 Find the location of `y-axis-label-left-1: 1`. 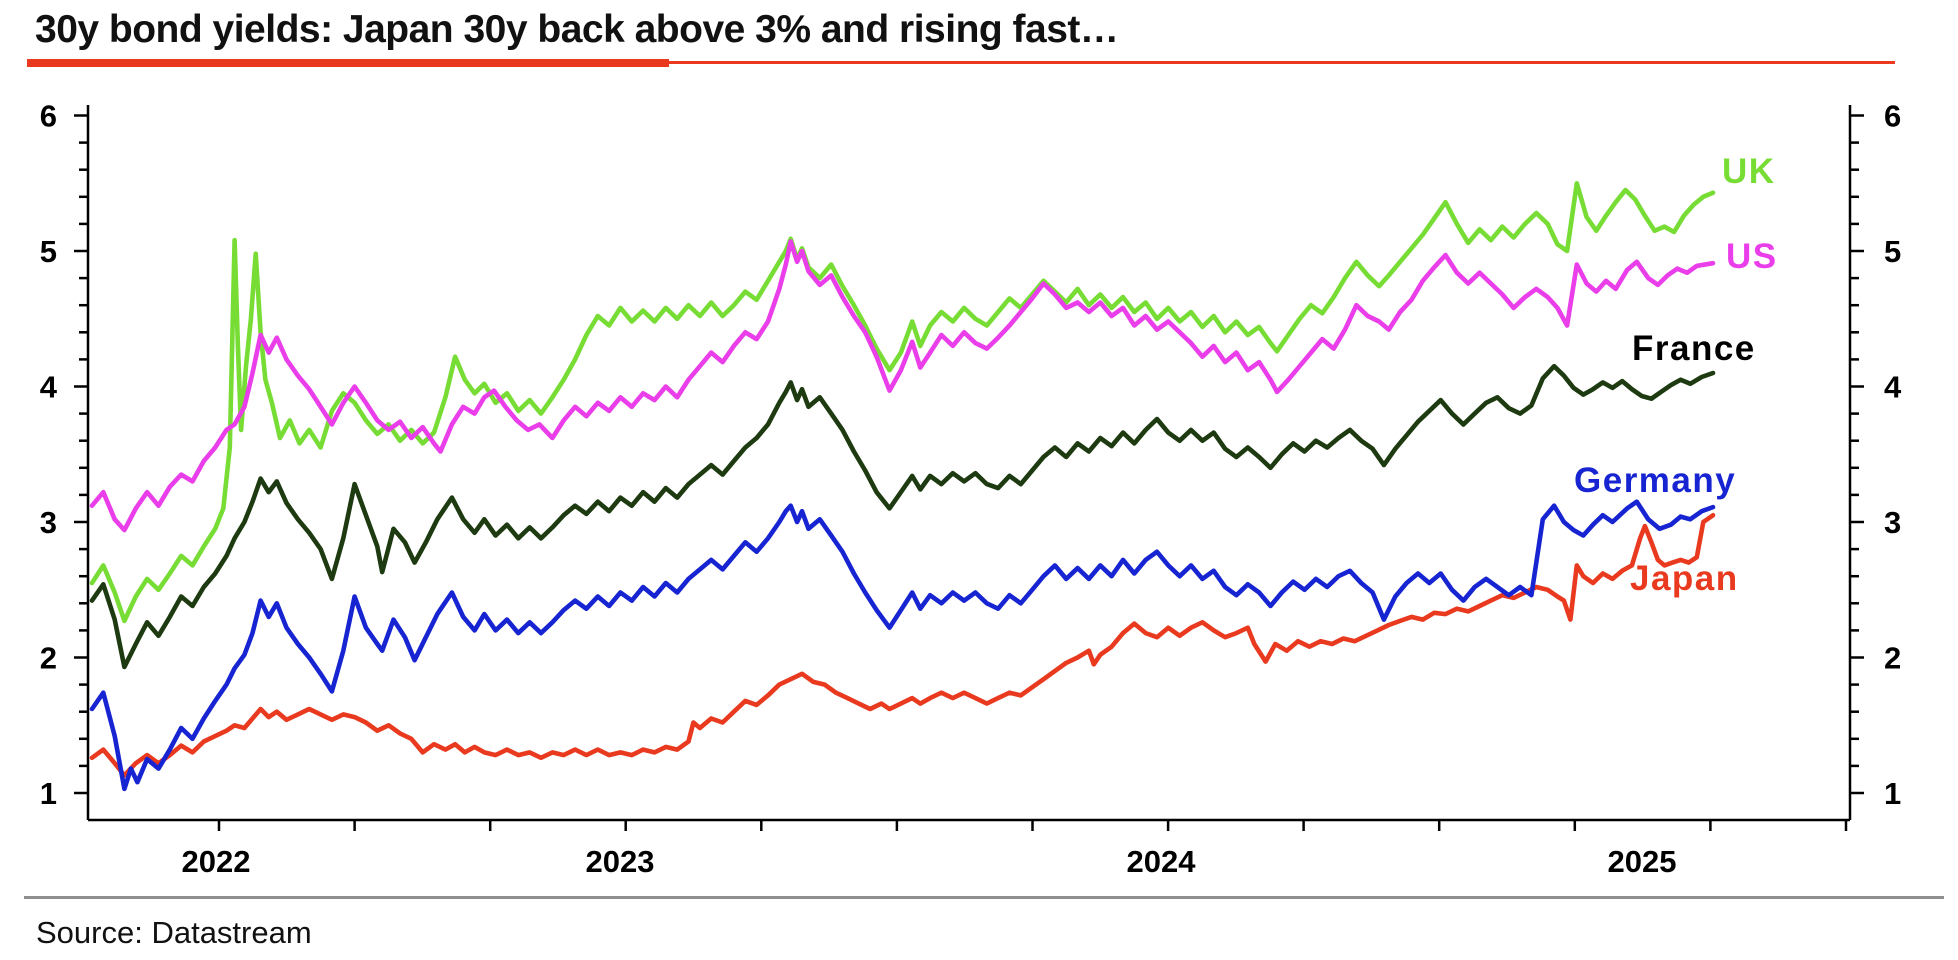

y-axis-label-left-1: 1 is located at coordinates (48, 793).